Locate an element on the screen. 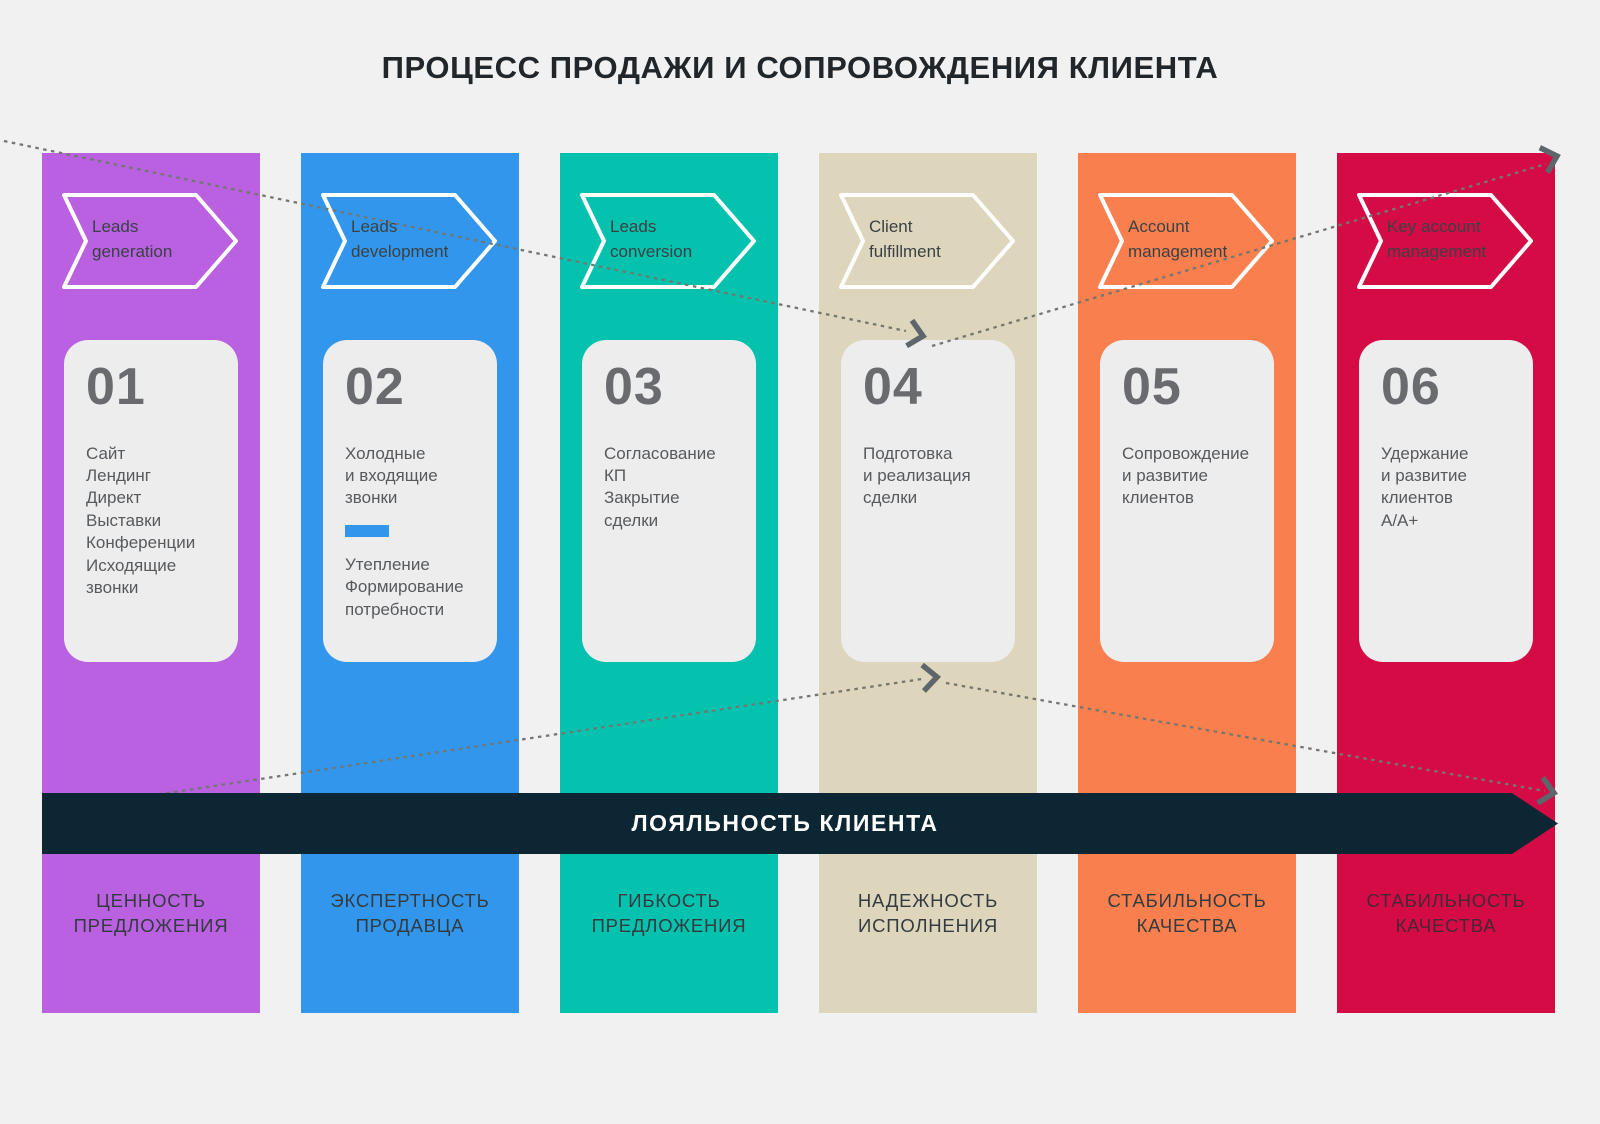 The image size is (1600, 1124). stage-number: 03 is located at coordinates (634, 387).